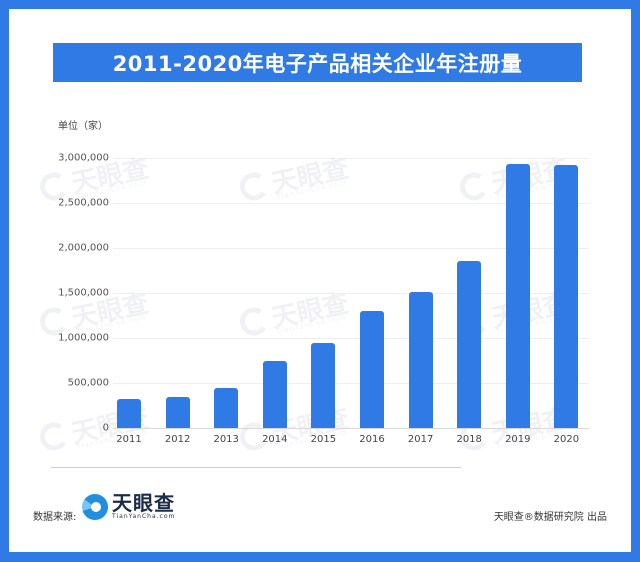  What do you see at coordinates (83, 338) in the screenshot?
I see `y-axis-tick-label: 1,000,000` at bounding box center [83, 338].